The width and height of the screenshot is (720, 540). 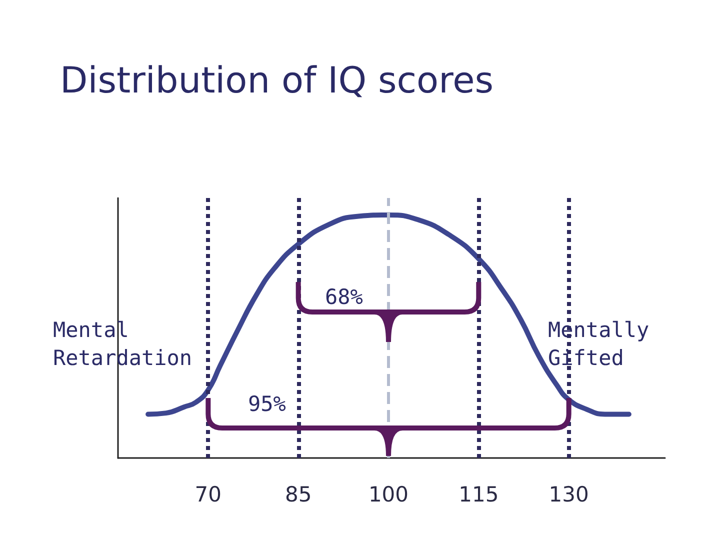 I want to click on x-tick-label: 130, so click(x=568, y=494).